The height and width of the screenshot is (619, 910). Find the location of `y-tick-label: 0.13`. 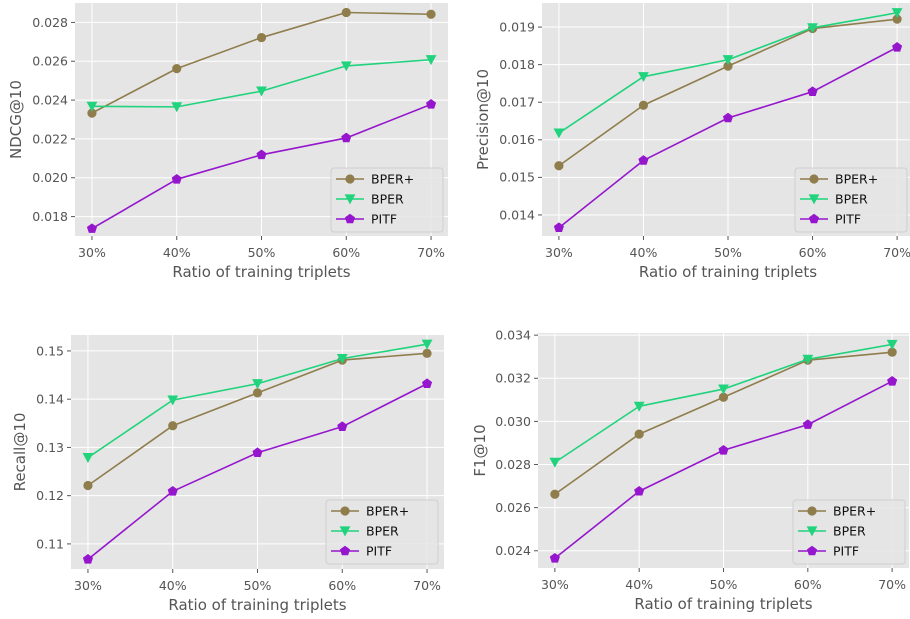

y-tick-label: 0.13 is located at coordinates (50, 447).